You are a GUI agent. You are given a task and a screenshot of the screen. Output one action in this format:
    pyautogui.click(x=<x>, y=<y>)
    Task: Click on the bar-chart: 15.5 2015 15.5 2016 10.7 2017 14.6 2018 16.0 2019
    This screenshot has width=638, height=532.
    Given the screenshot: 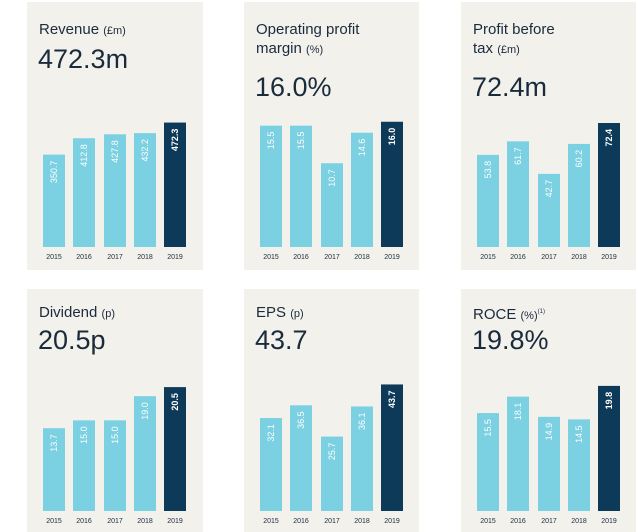 What is the action you would take?
    pyautogui.click(x=331, y=191)
    